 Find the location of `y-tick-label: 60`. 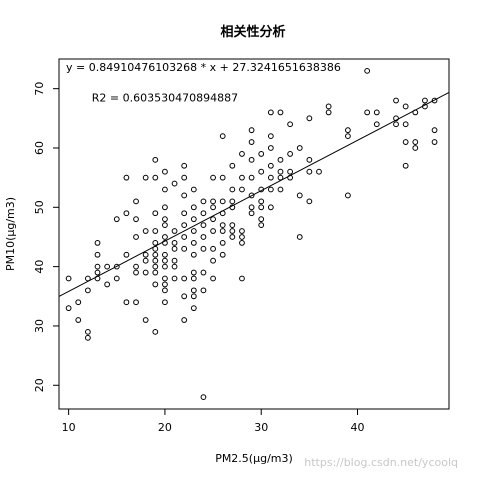

y-tick-label: 60 is located at coordinates (39, 148).